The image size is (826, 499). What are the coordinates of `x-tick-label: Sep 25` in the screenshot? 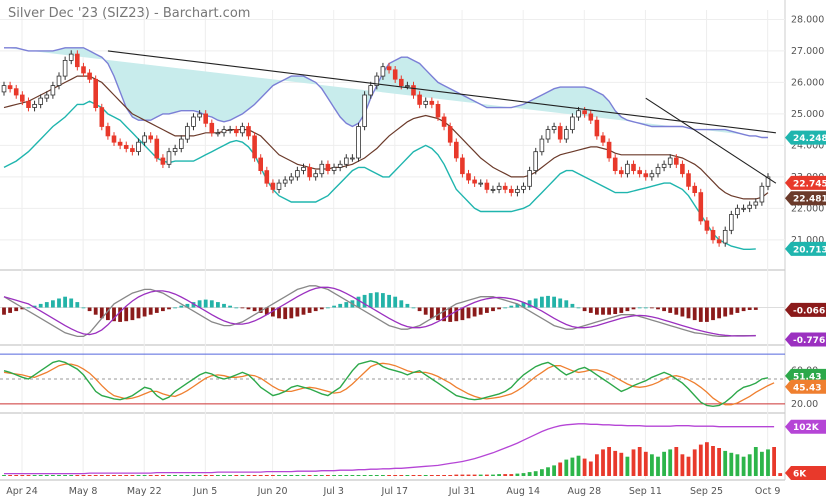 It's located at (706, 491).